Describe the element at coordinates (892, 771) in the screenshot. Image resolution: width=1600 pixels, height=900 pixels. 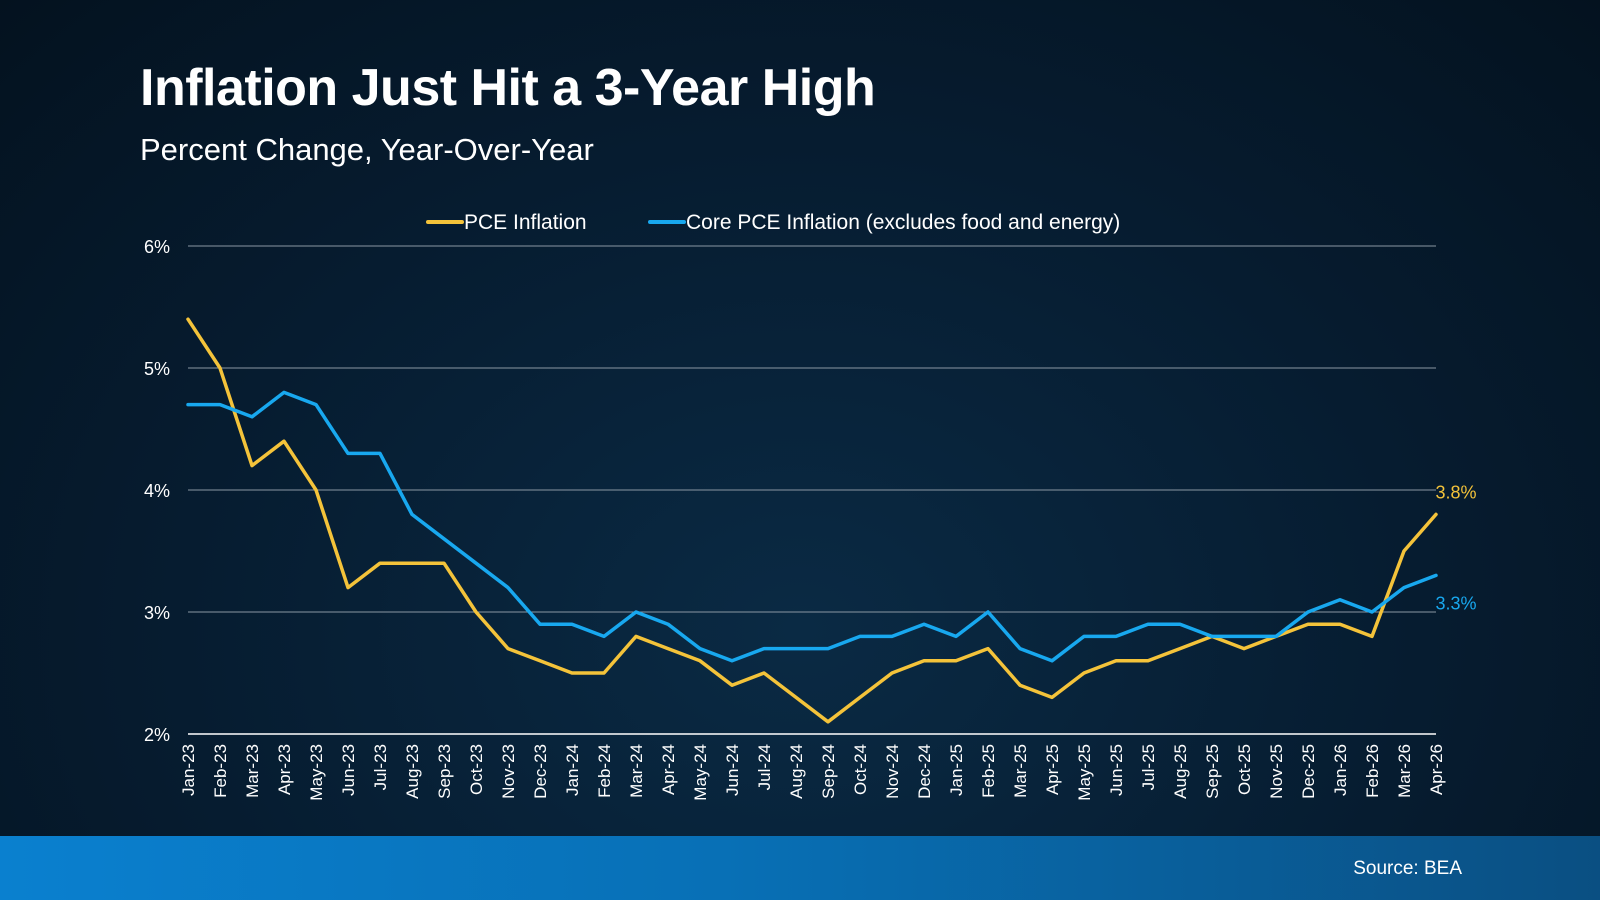
I see `x-tick-label: Nov-24` at that location.